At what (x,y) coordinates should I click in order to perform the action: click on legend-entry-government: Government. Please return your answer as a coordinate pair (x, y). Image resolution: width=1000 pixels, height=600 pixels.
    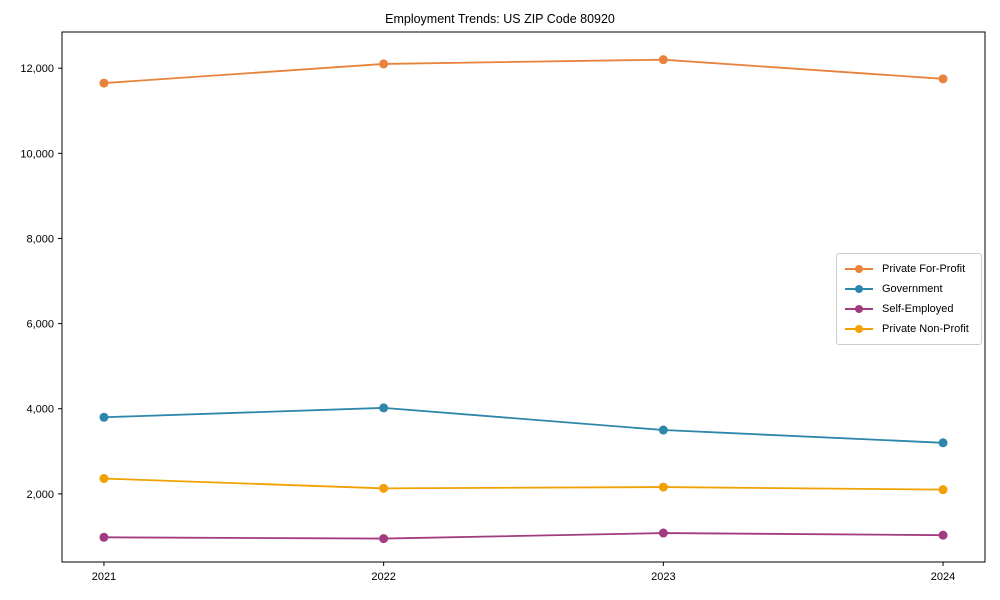
    Looking at the image, I should click on (909, 289).